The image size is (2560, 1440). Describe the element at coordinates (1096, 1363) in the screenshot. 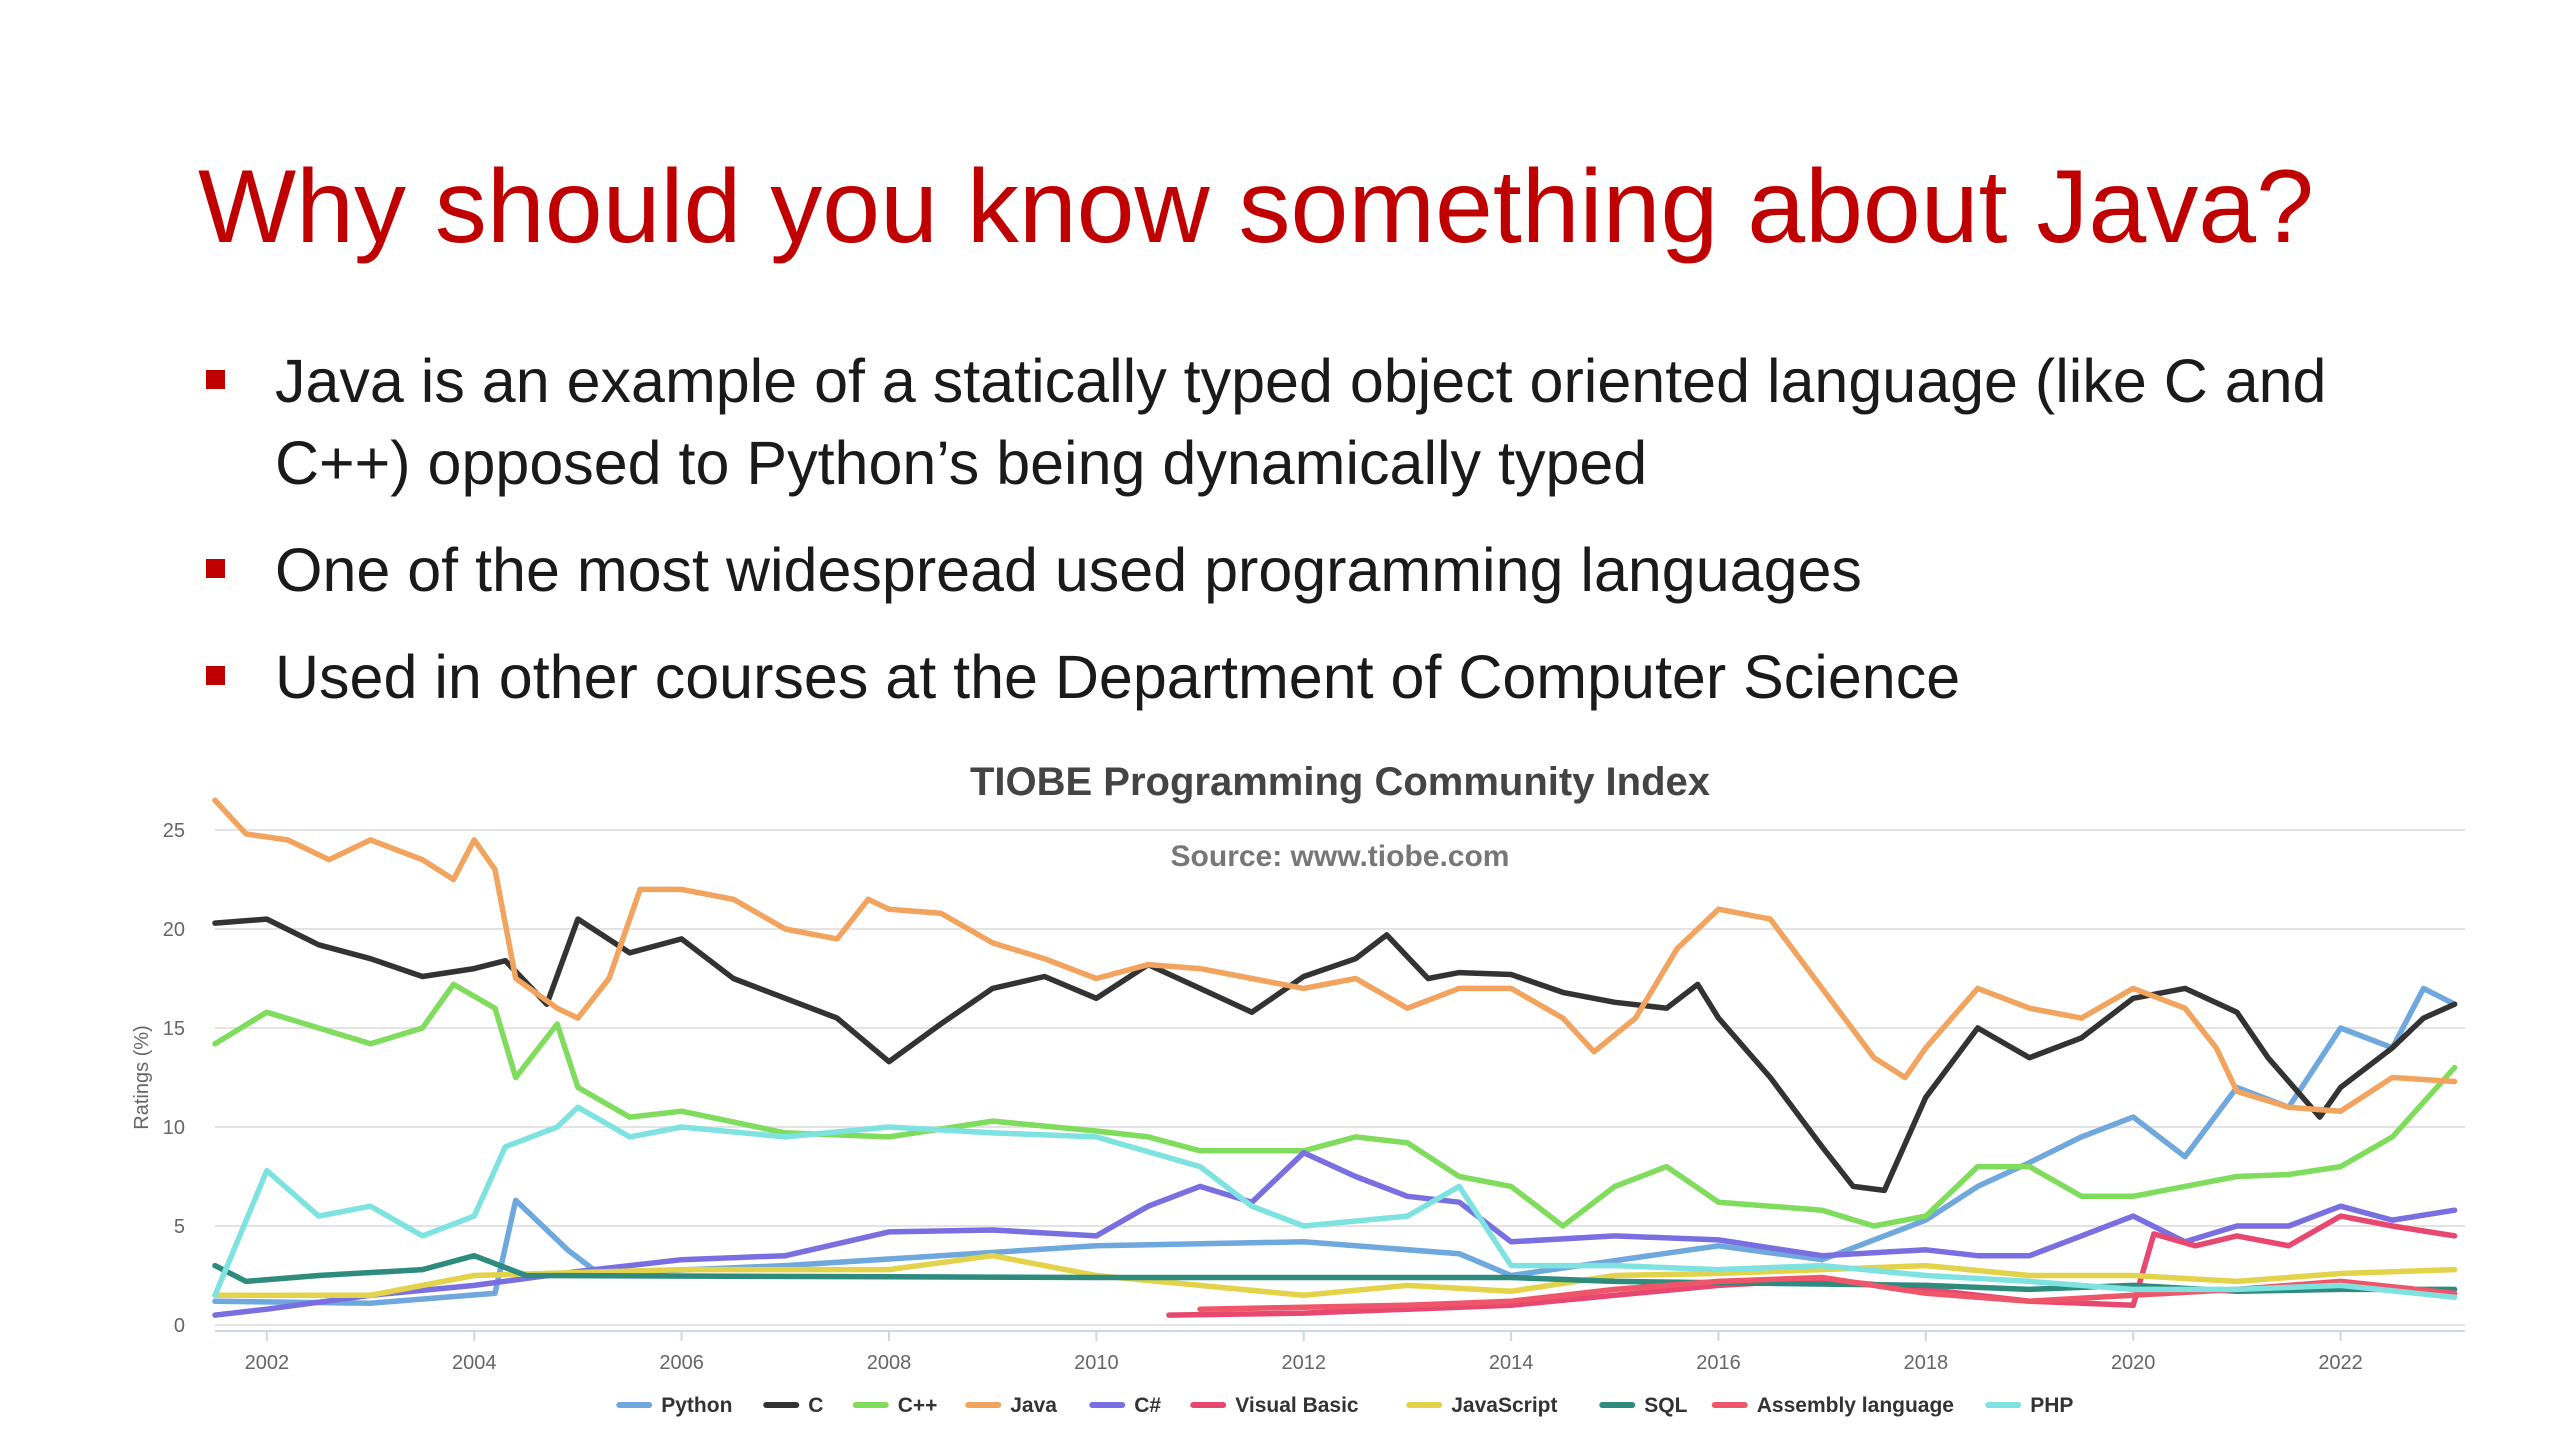

I see `x-tick-label: 2010` at that location.